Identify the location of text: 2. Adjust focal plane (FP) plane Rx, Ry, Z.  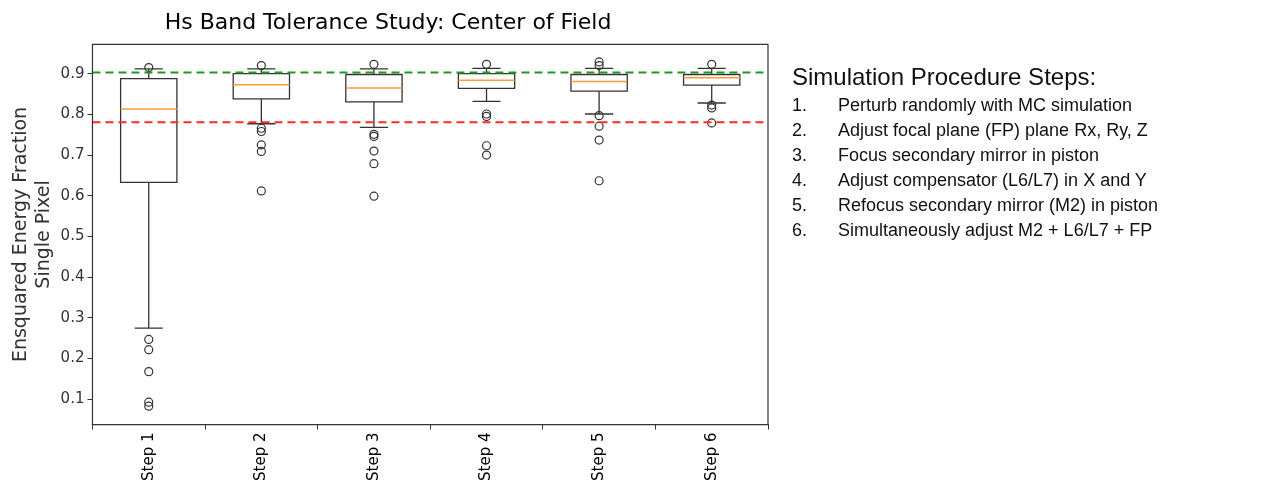
(970, 130).